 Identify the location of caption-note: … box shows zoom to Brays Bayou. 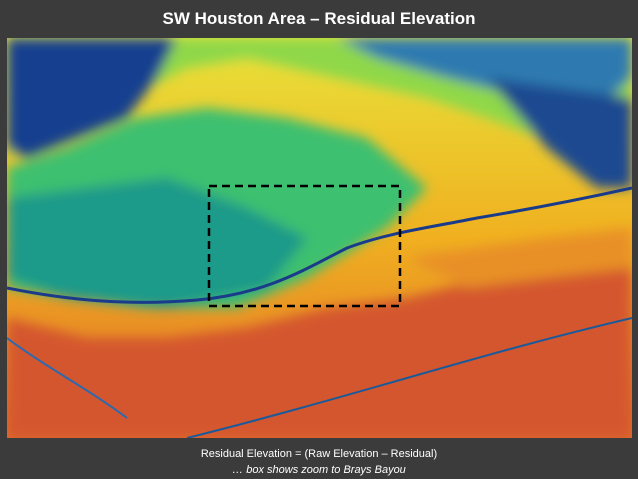
(319, 470).